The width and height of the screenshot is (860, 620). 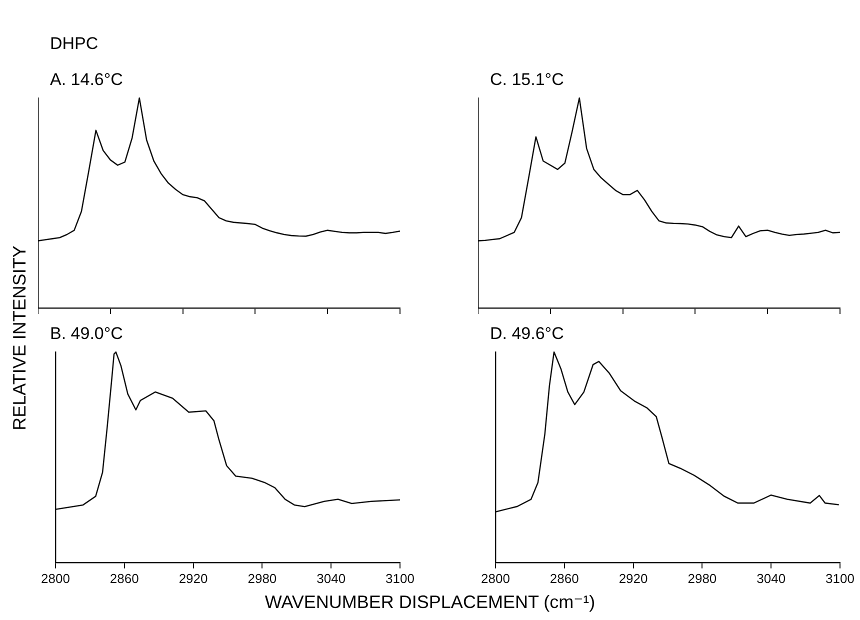 I want to click on chart-title: B. 49.0°C, so click(x=87, y=334).